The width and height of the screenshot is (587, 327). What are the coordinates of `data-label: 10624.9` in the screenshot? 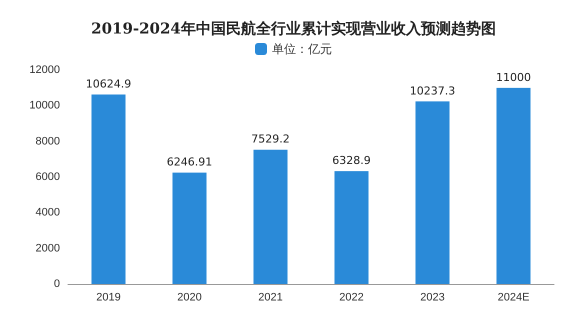 It's located at (109, 84).